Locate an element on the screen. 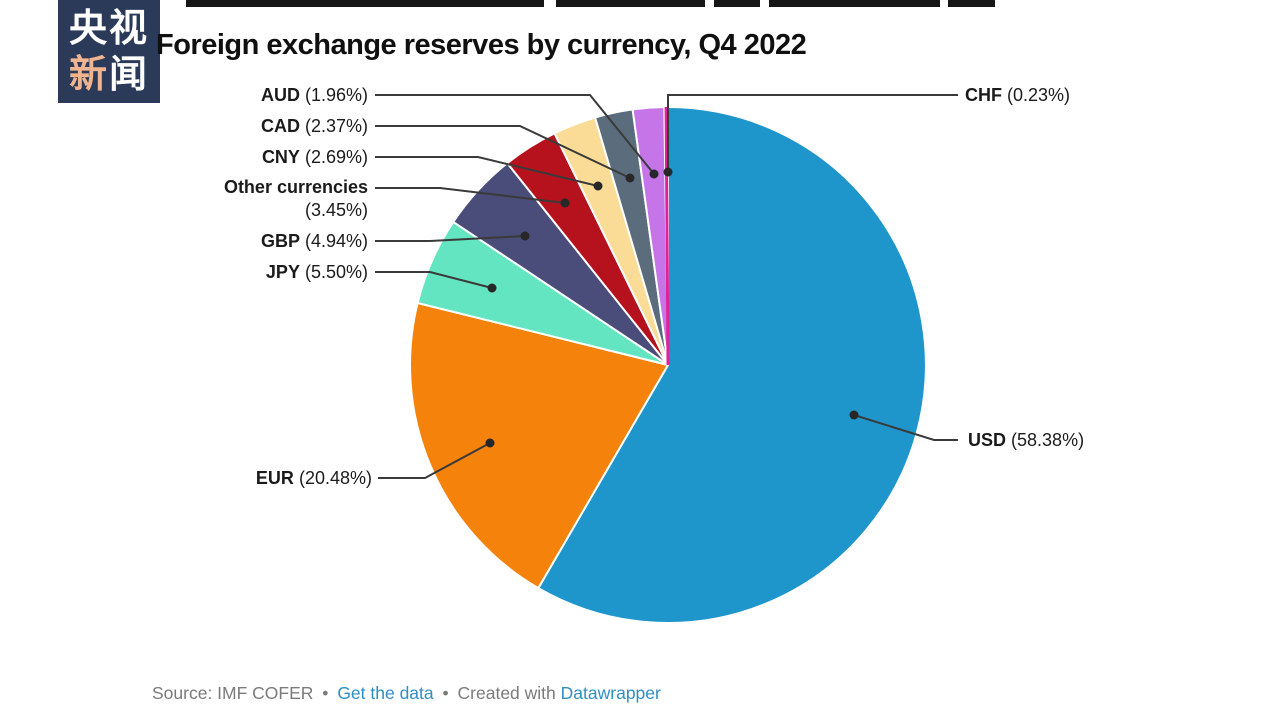 The height and width of the screenshot is (720, 1280). label-eur: EUR (20.48%) is located at coordinates (313, 478).